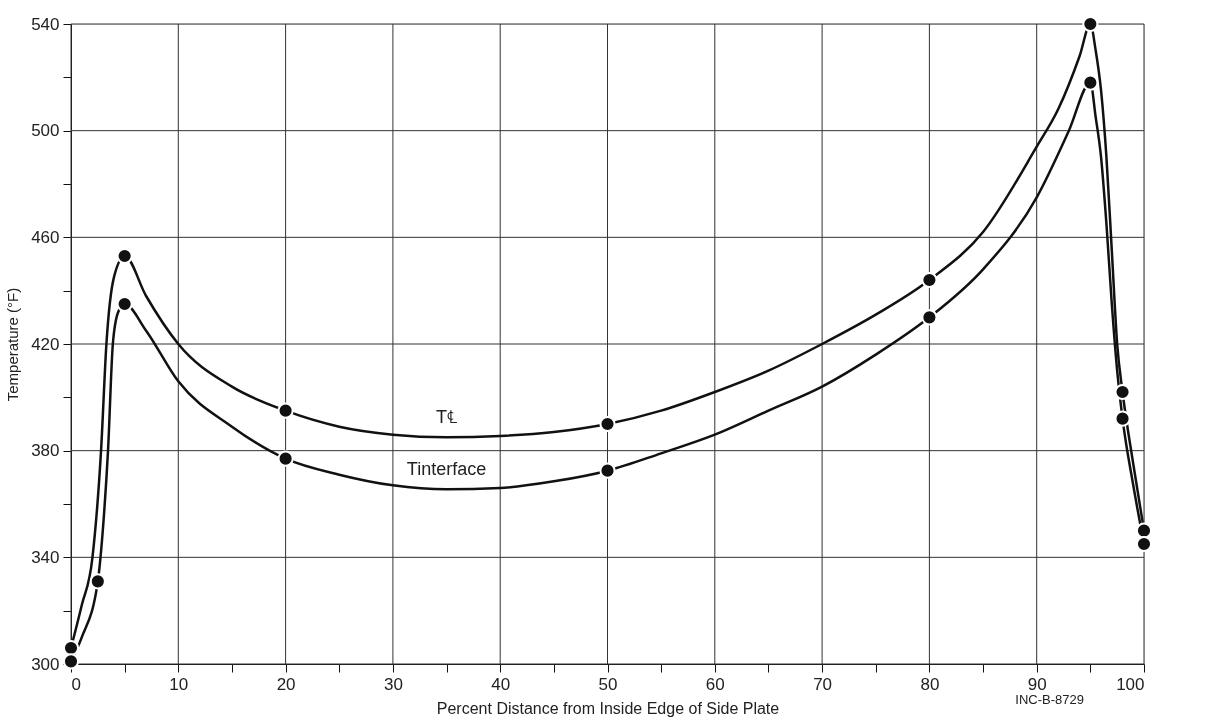 This screenshot has height=726, width=1207. I want to click on y-tick-label: 460, so click(45, 237).